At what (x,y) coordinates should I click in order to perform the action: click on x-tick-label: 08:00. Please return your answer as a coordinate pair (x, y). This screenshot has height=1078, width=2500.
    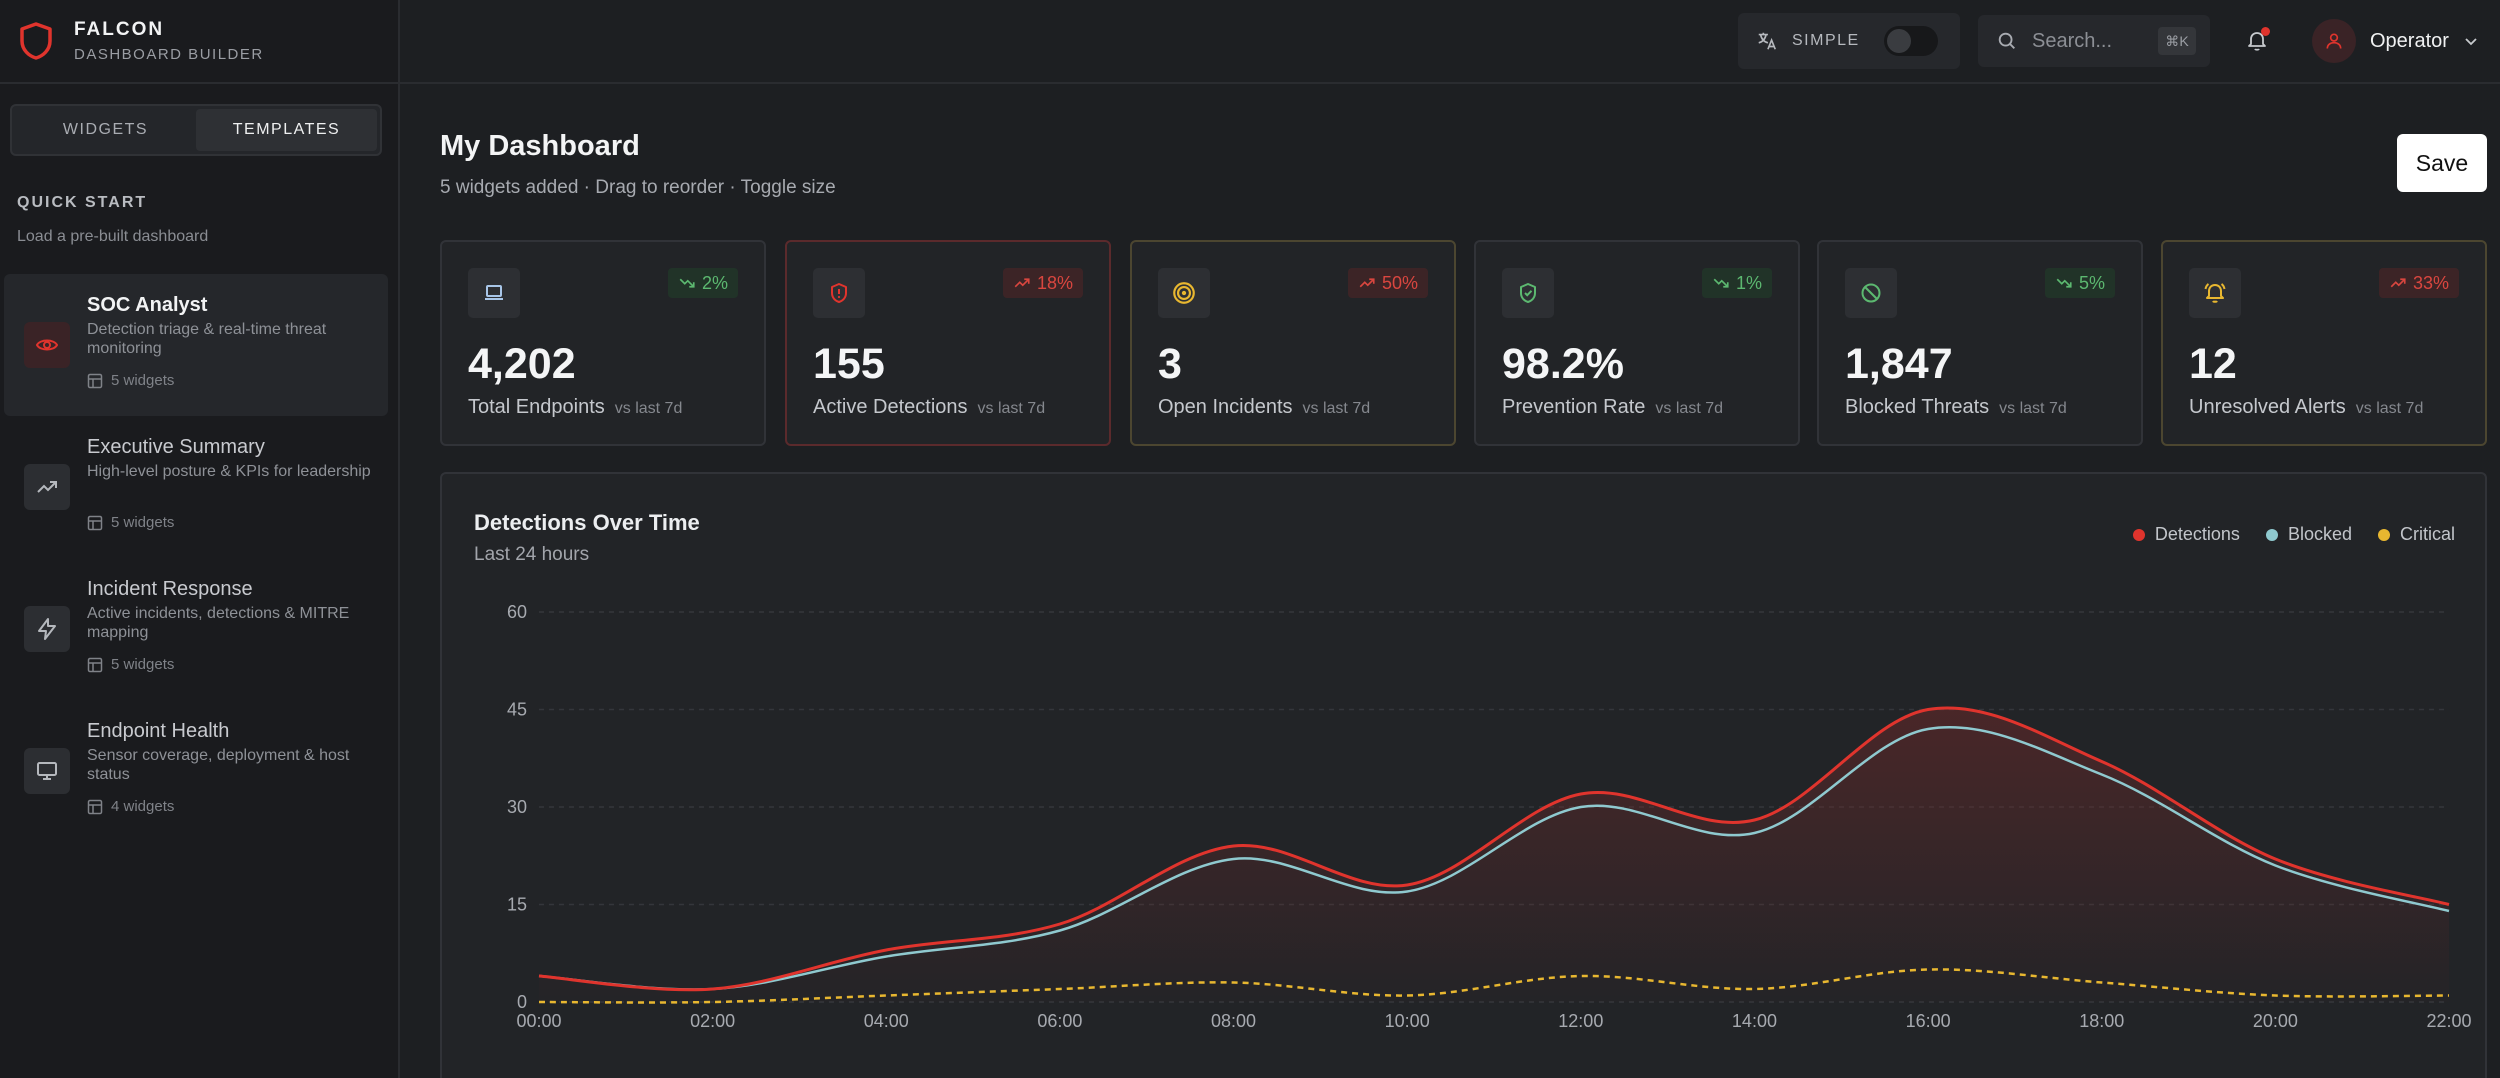
    Looking at the image, I should click on (1233, 1021).